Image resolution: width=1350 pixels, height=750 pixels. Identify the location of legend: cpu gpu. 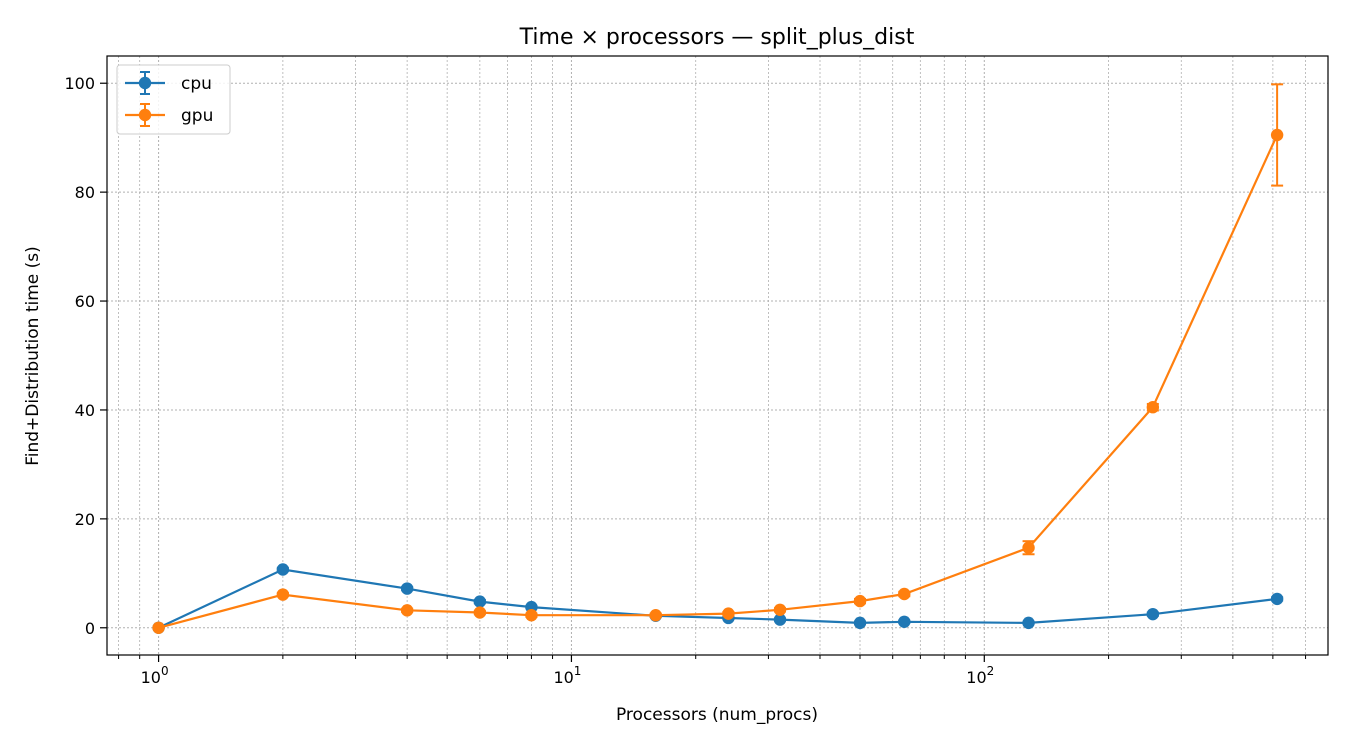
(173, 99).